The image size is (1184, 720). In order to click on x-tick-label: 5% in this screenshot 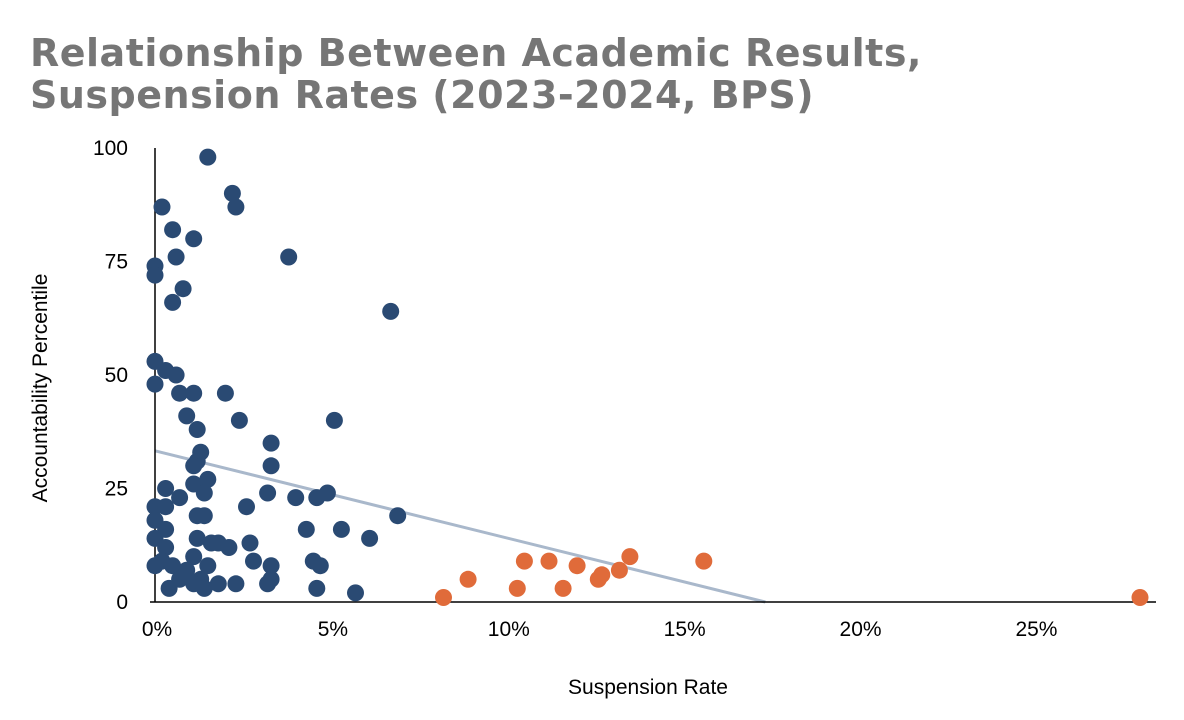, I will do `click(333, 629)`.